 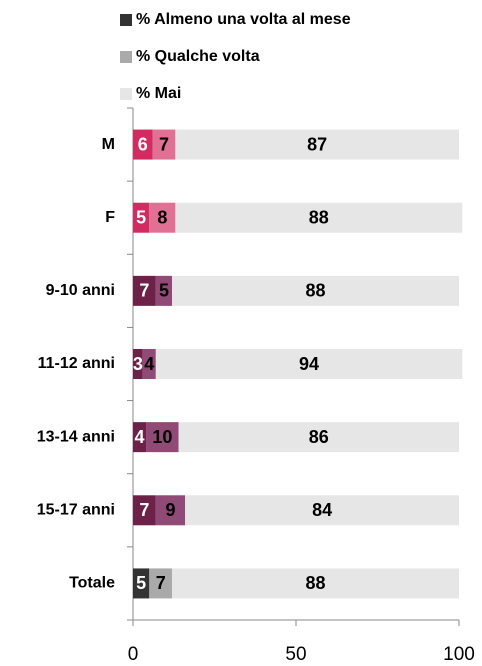 What do you see at coordinates (76, 363) in the screenshot?
I see `category-label: 11-12 anni` at bounding box center [76, 363].